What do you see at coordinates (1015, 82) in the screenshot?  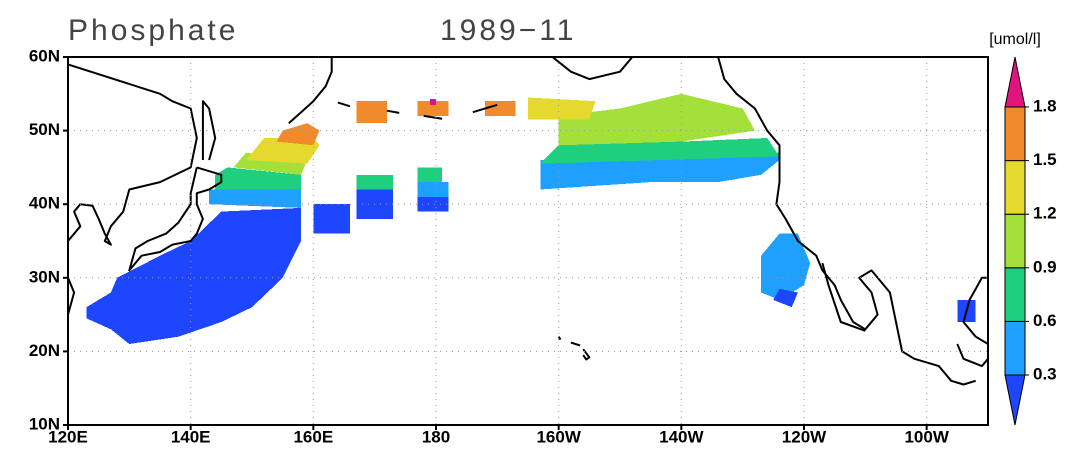 I see `colorbar-over` at bounding box center [1015, 82].